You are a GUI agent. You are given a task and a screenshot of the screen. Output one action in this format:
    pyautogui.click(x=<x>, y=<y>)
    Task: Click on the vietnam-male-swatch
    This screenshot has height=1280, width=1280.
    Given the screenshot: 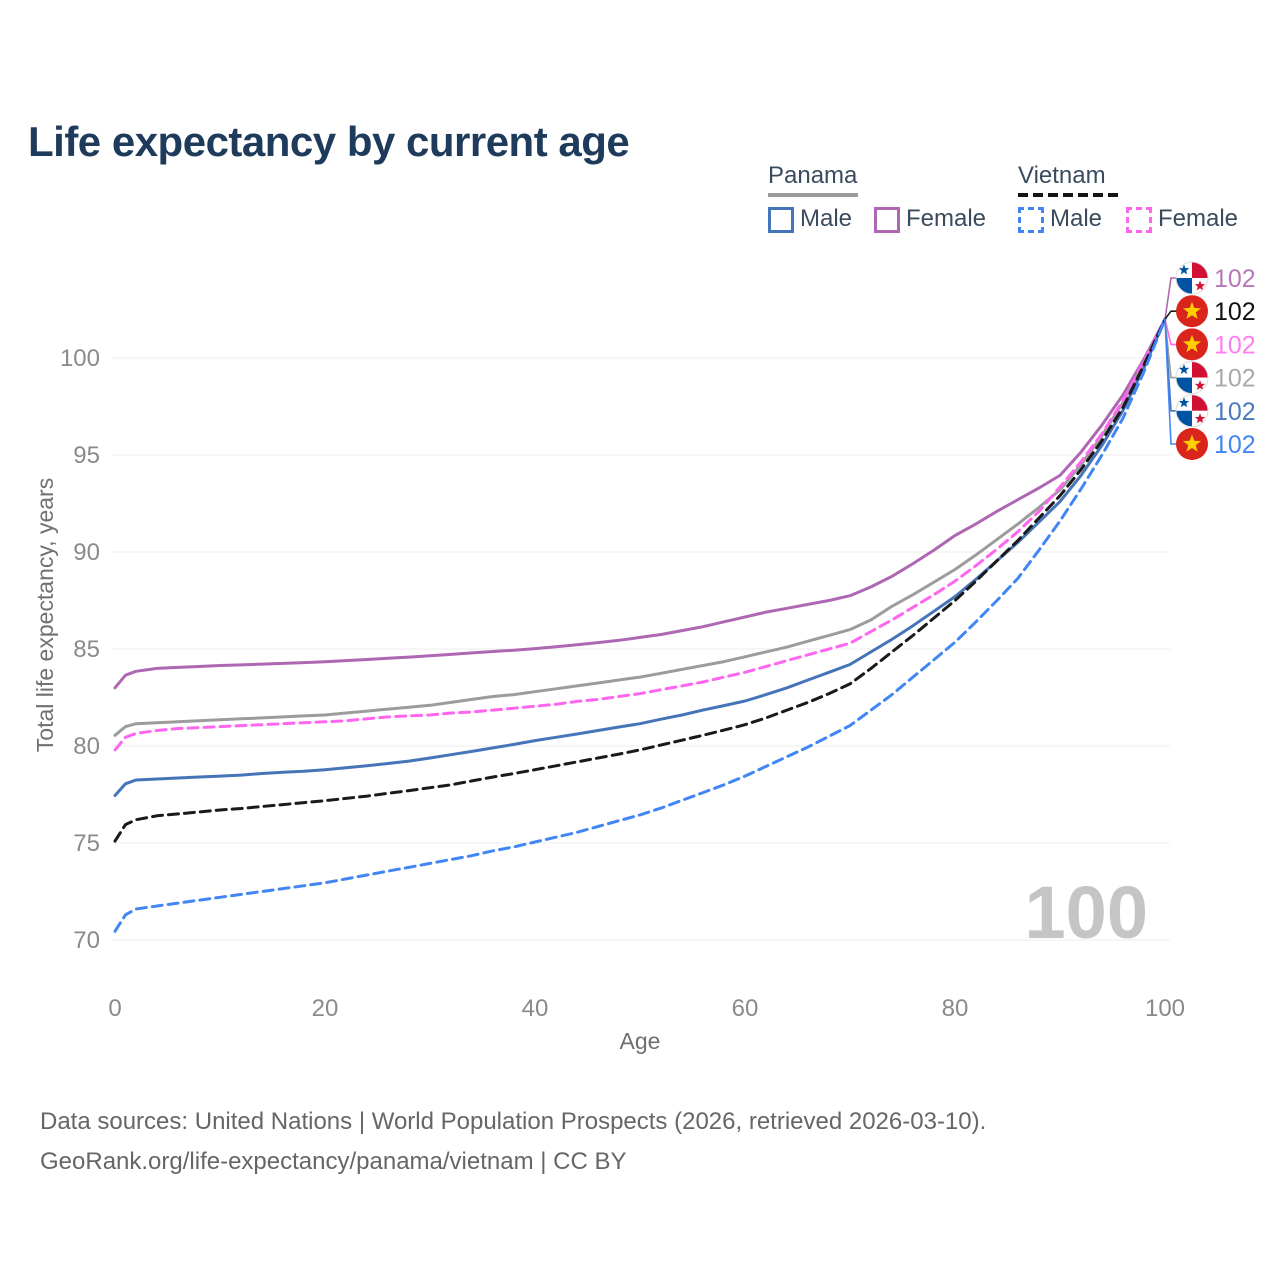 What is the action you would take?
    pyautogui.click(x=1031, y=220)
    